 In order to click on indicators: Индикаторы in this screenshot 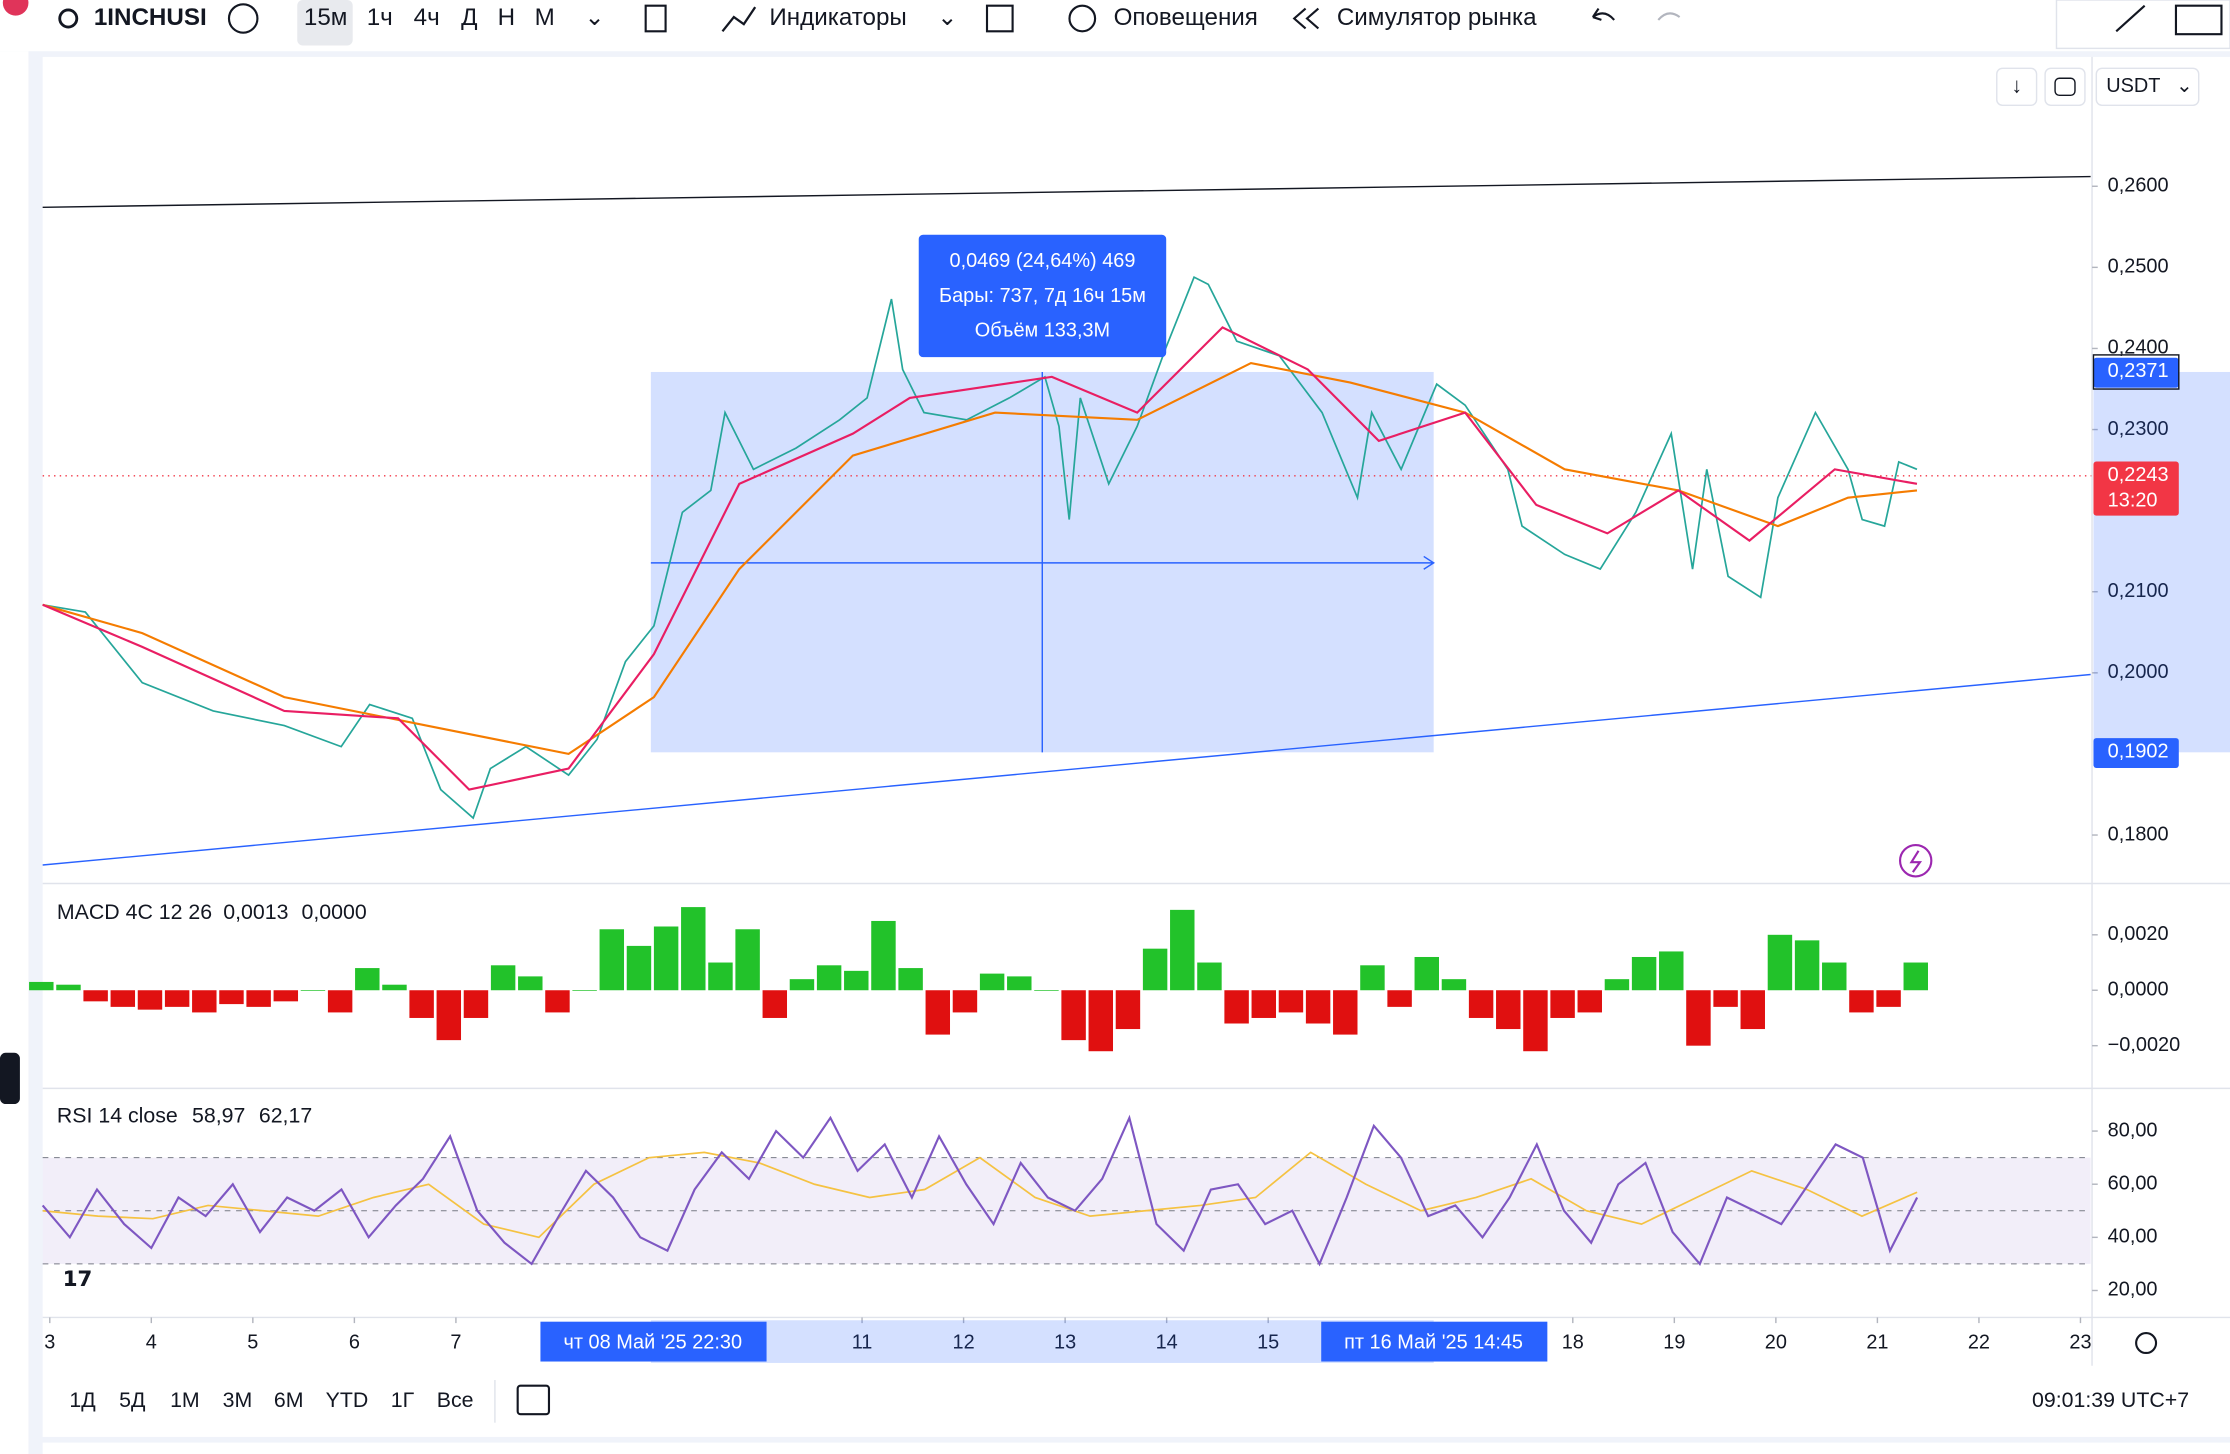, I will do `click(837, 17)`.